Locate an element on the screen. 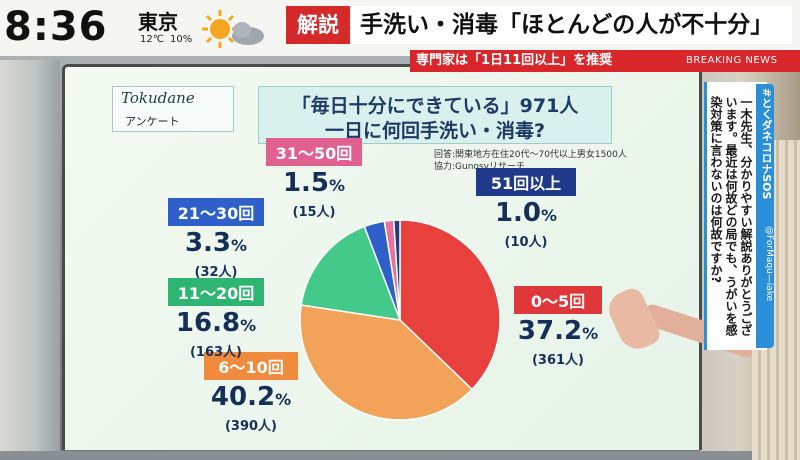 The width and height of the screenshot is (800, 460). sun-cloud-icon is located at coordinates (233, 29).